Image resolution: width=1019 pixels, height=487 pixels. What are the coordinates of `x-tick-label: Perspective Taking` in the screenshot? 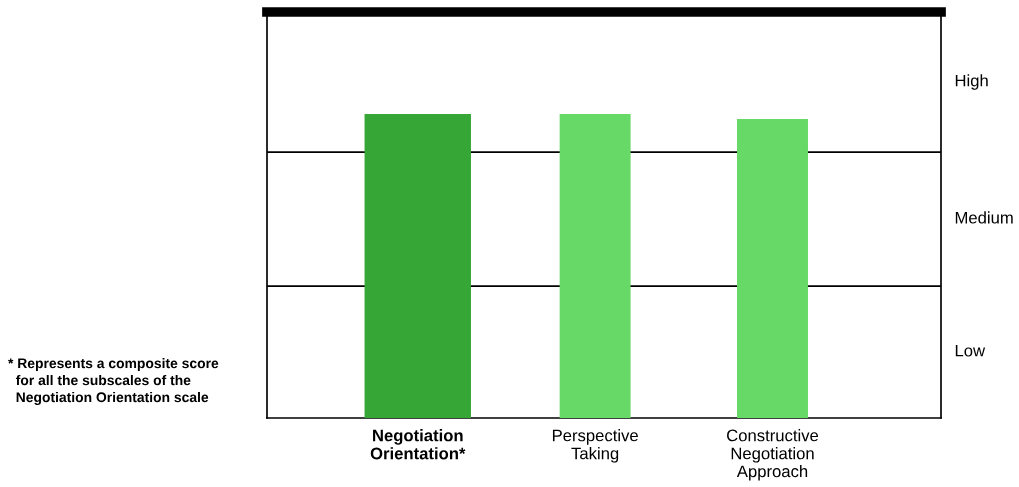 It's located at (595, 446).